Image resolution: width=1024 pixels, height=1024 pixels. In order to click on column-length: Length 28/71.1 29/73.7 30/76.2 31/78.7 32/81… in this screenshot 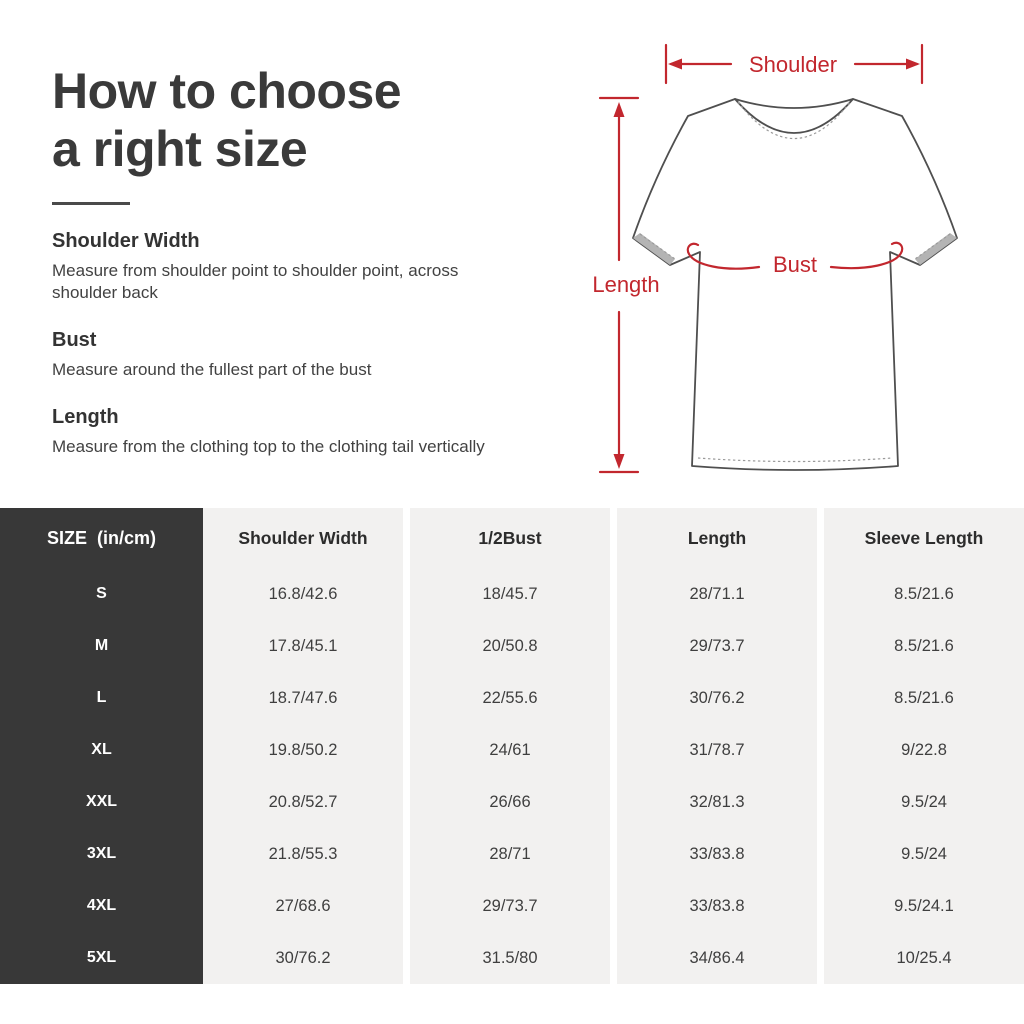, I will do `click(717, 746)`.